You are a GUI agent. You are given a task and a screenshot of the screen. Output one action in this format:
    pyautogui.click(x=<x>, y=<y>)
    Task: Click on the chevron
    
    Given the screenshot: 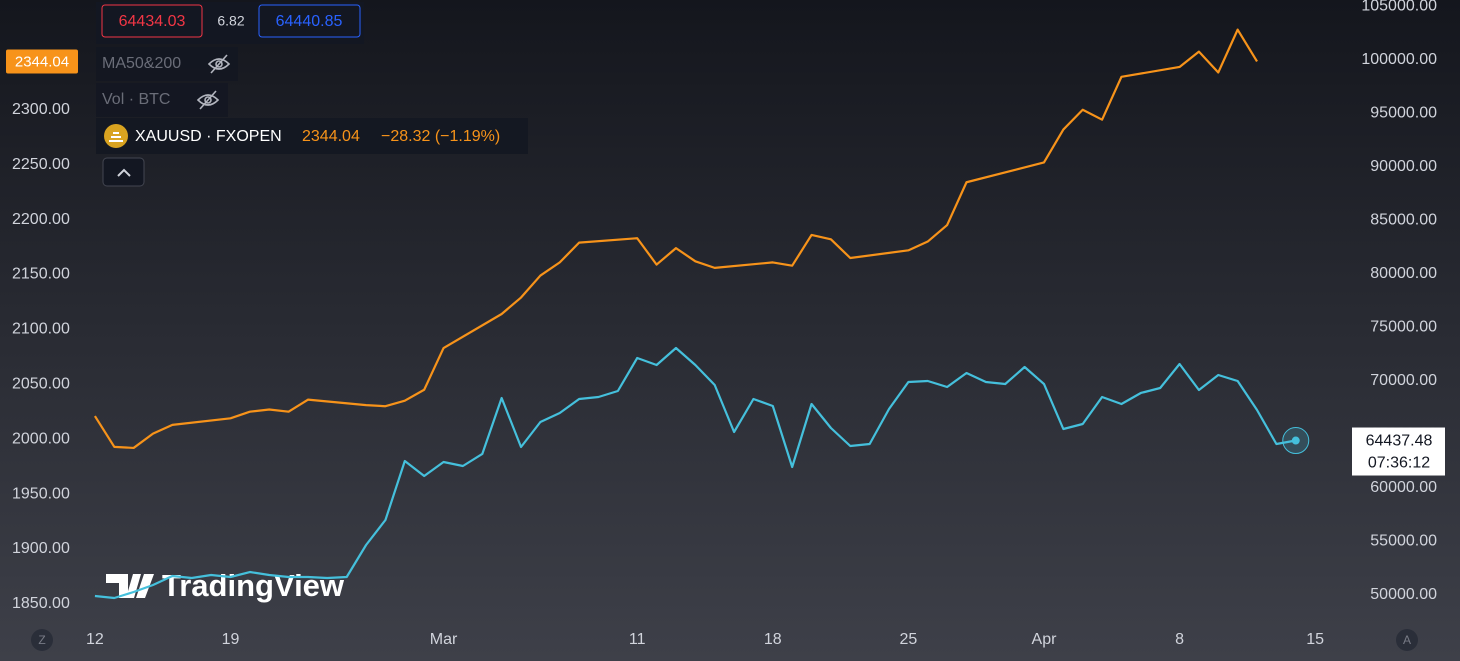 What is the action you would take?
    pyautogui.click(x=124, y=172)
    